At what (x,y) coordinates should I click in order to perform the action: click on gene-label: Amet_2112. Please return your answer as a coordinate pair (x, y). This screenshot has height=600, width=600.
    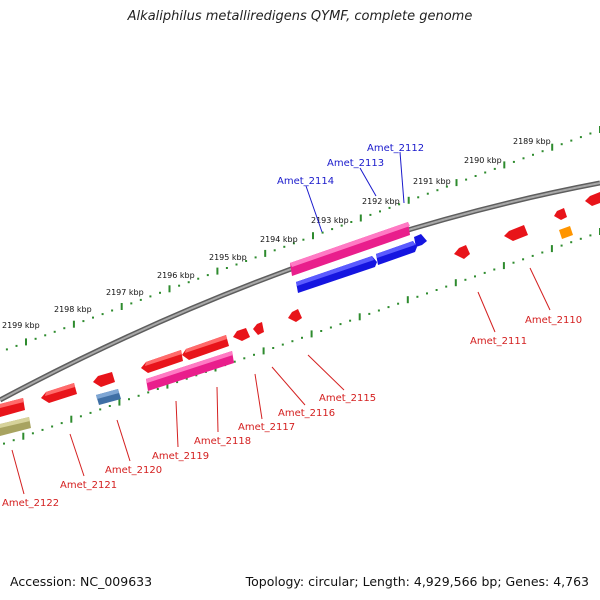
    Looking at the image, I should click on (395, 148).